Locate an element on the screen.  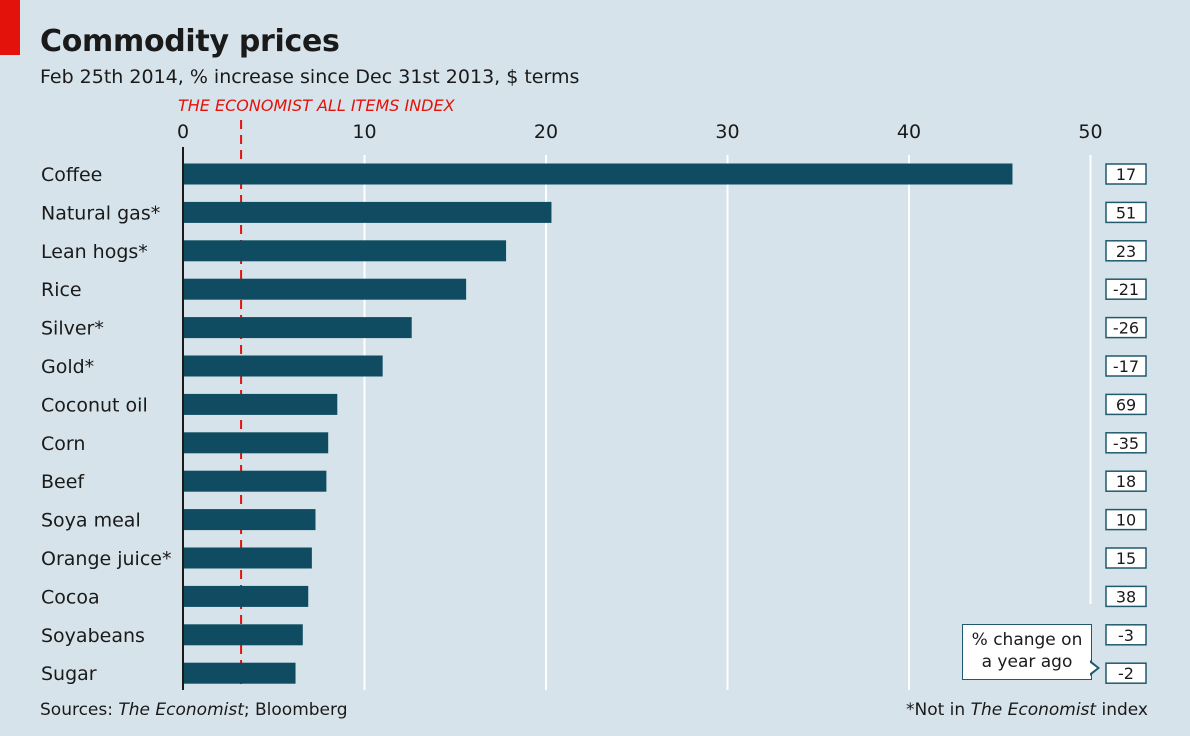
bar-beef is located at coordinates (255, 481).